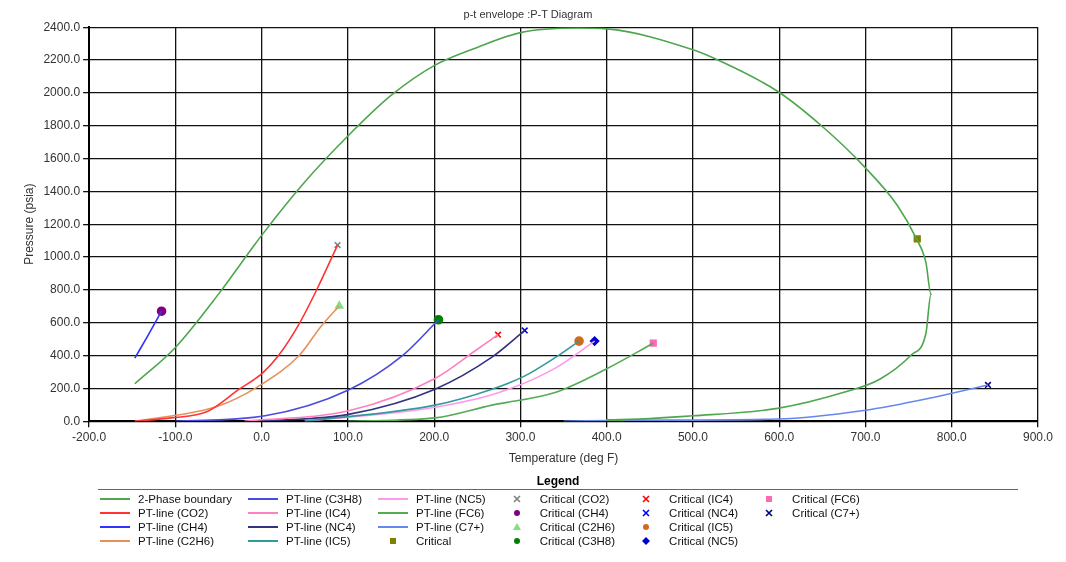 The image size is (1066, 562). Describe the element at coordinates (62, 26) in the screenshot. I see `y-tick-label: 2400.0` at that location.